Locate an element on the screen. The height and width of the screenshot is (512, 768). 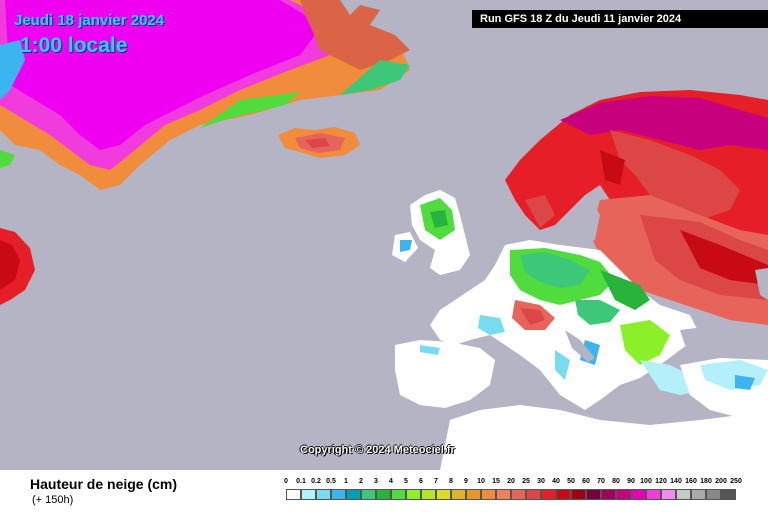
legend-level-label: 20 is located at coordinates (511, 481).